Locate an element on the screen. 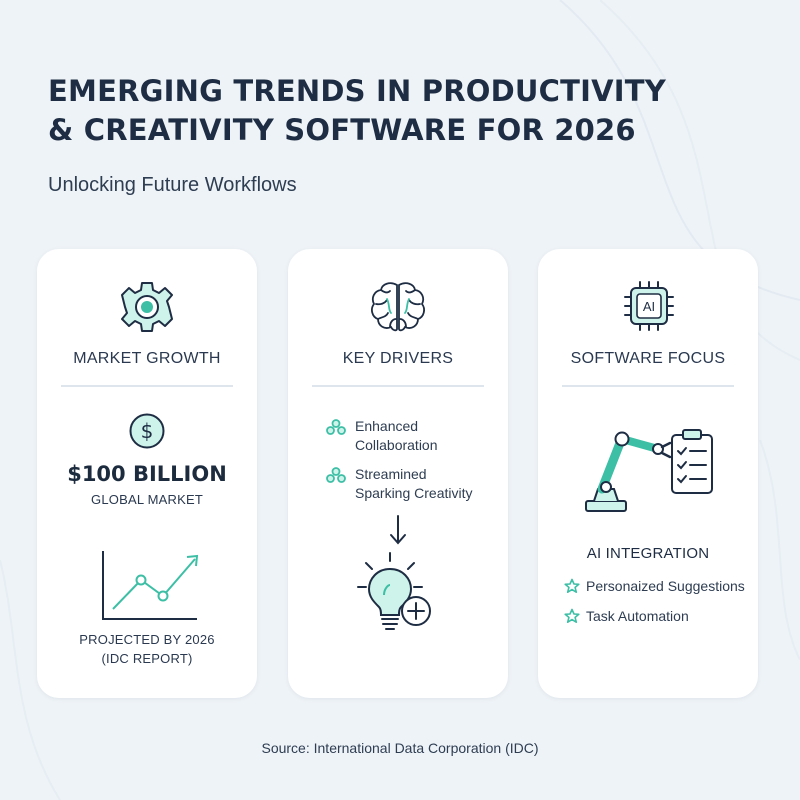  driver-line-1: Streamined is located at coordinates (391, 474).